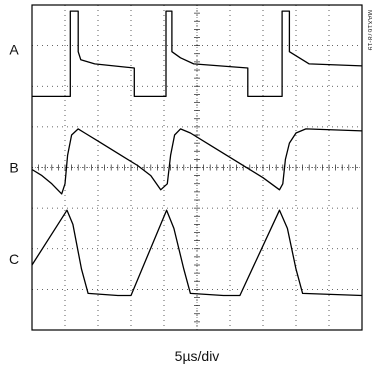 The image size is (372, 367). Describe the element at coordinates (14, 154) in the screenshot. I see `channel-label-group: A B C` at that location.